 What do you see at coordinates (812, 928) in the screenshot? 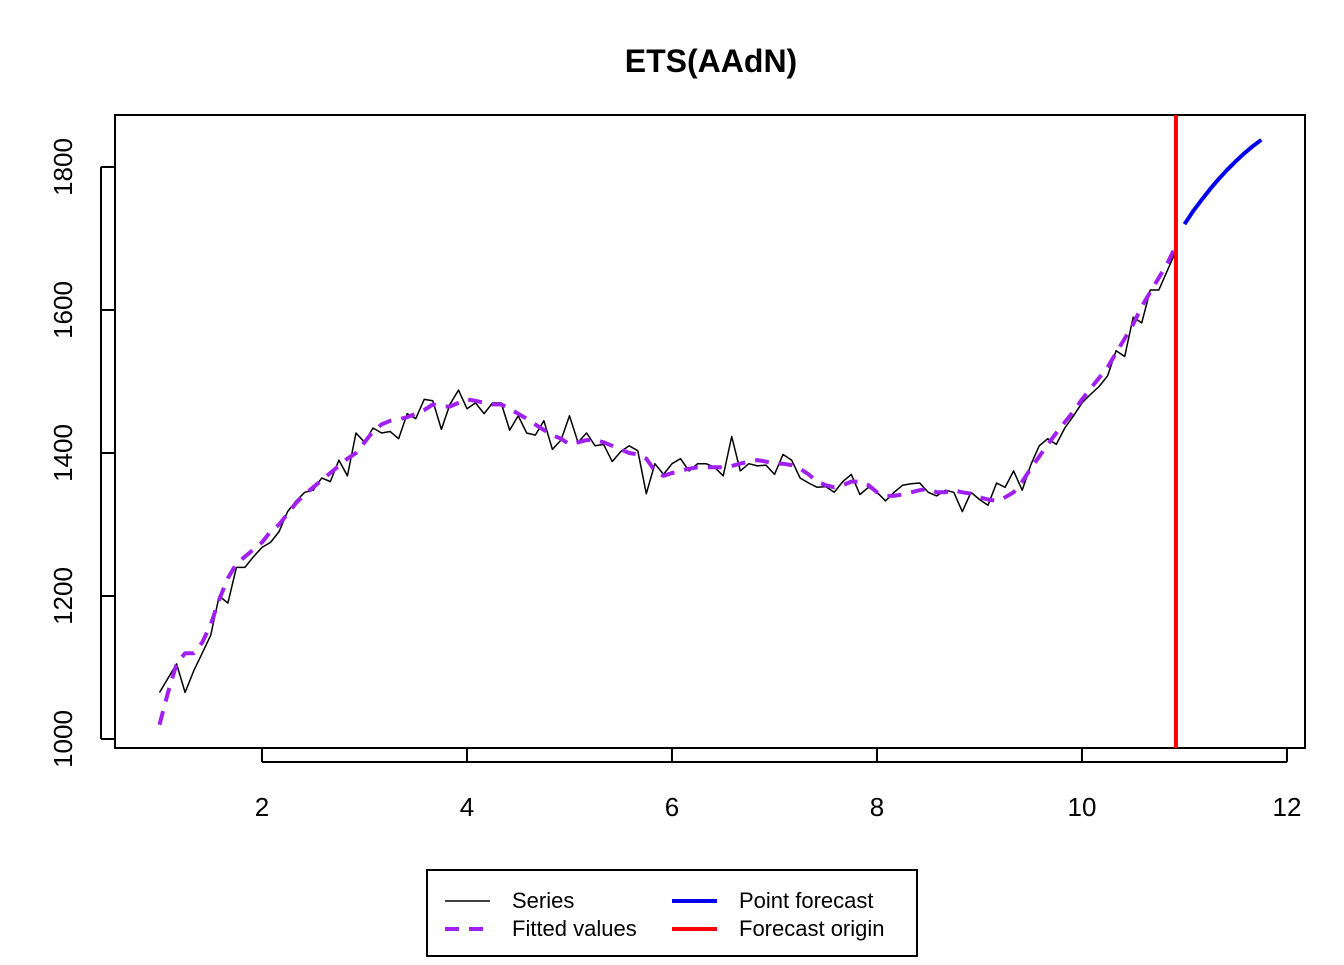
I see `legend-label: Forecast origin` at bounding box center [812, 928].